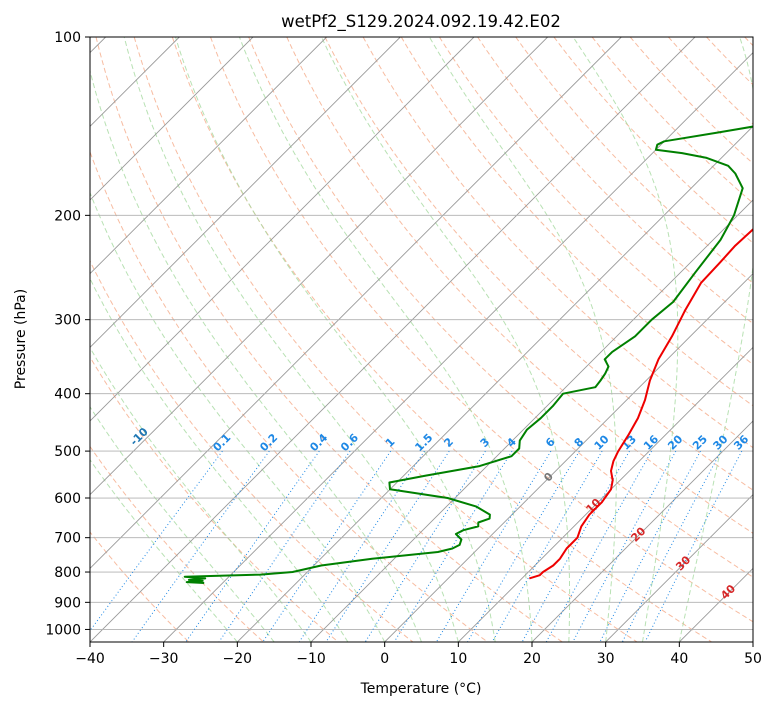 This screenshot has height=708, width=775. What do you see at coordinates (67, 573) in the screenshot?
I see `y-tick-label: 800` at bounding box center [67, 573].